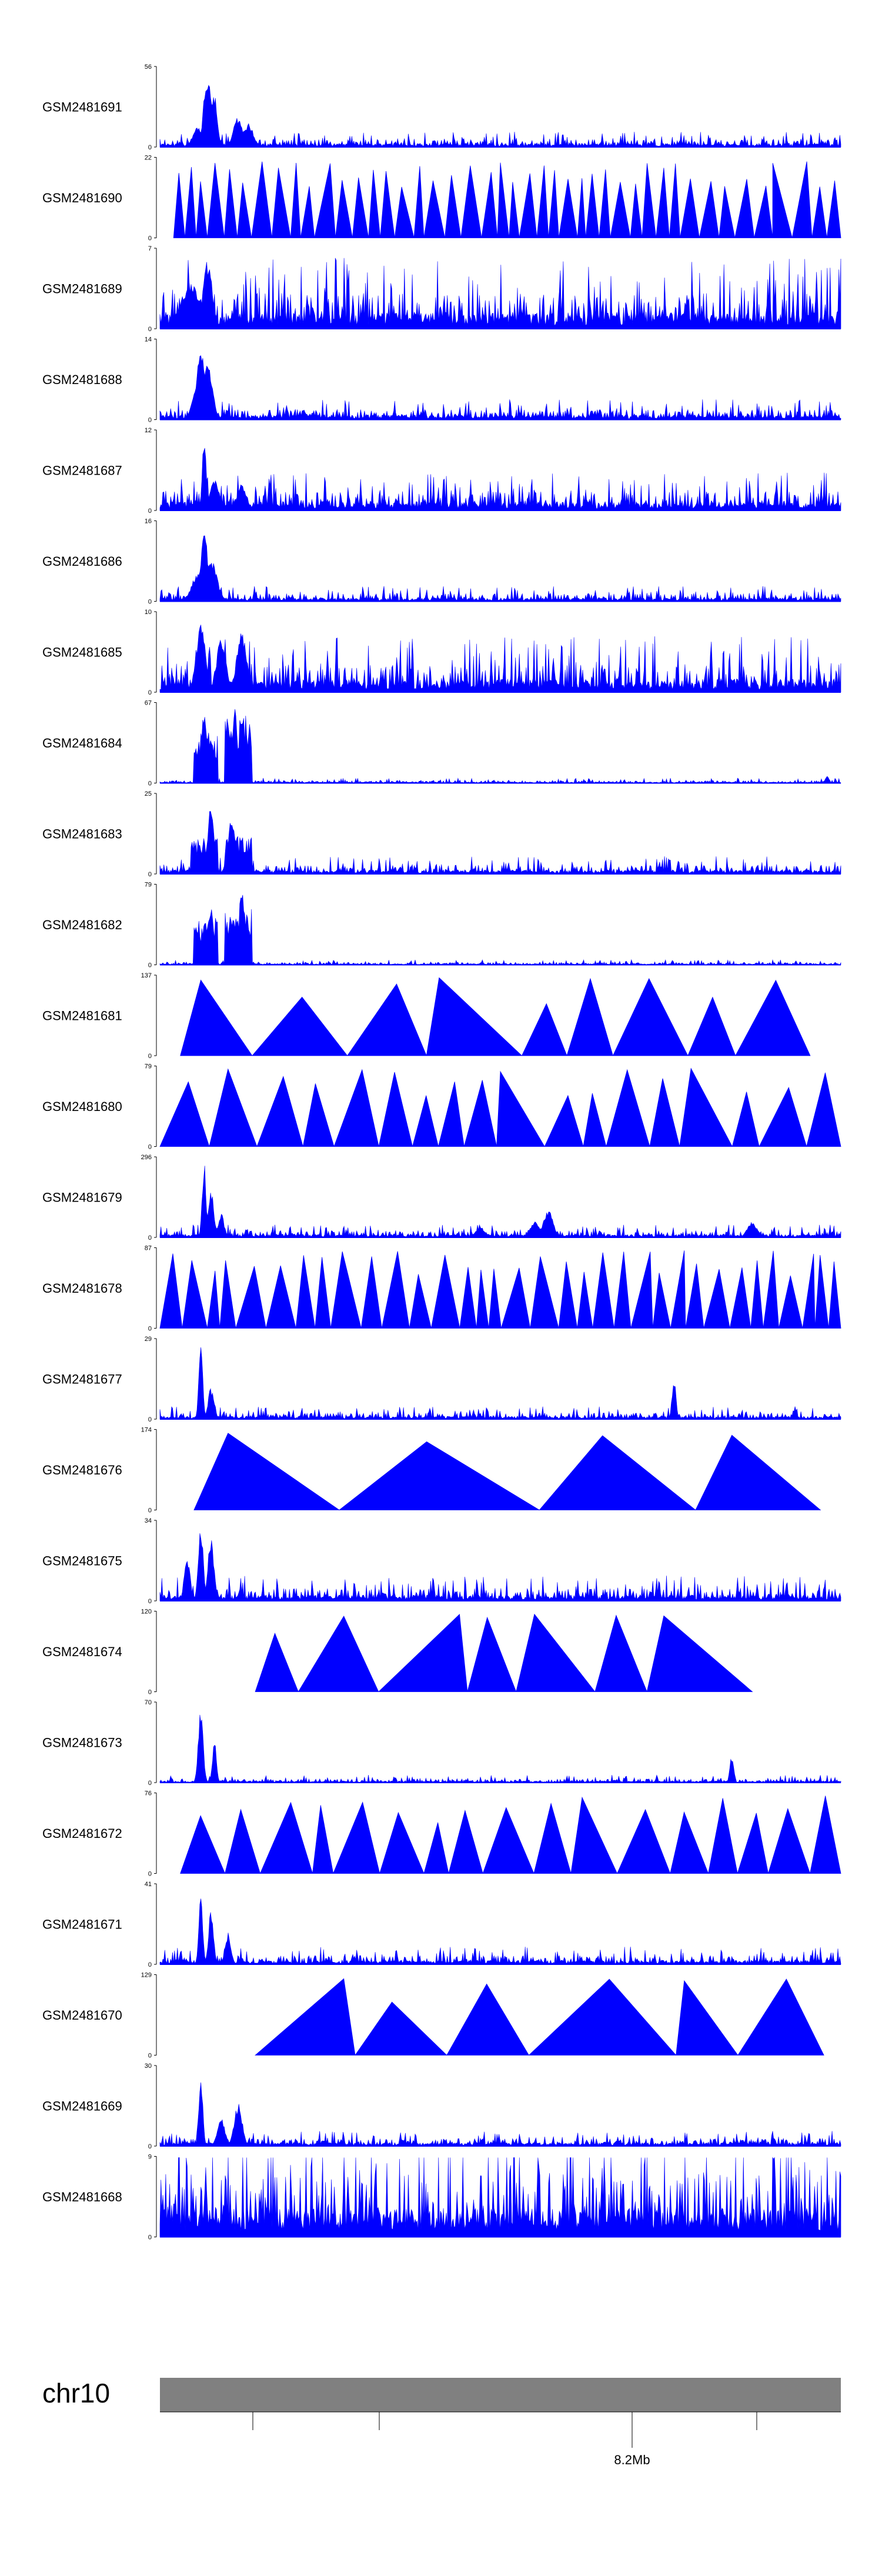 This screenshot has height=2576, width=882. What do you see at coordinates (148, 1793) in the screenshot?
I see `y-tick-label-max: 76` at bounding box center [148, 1793].